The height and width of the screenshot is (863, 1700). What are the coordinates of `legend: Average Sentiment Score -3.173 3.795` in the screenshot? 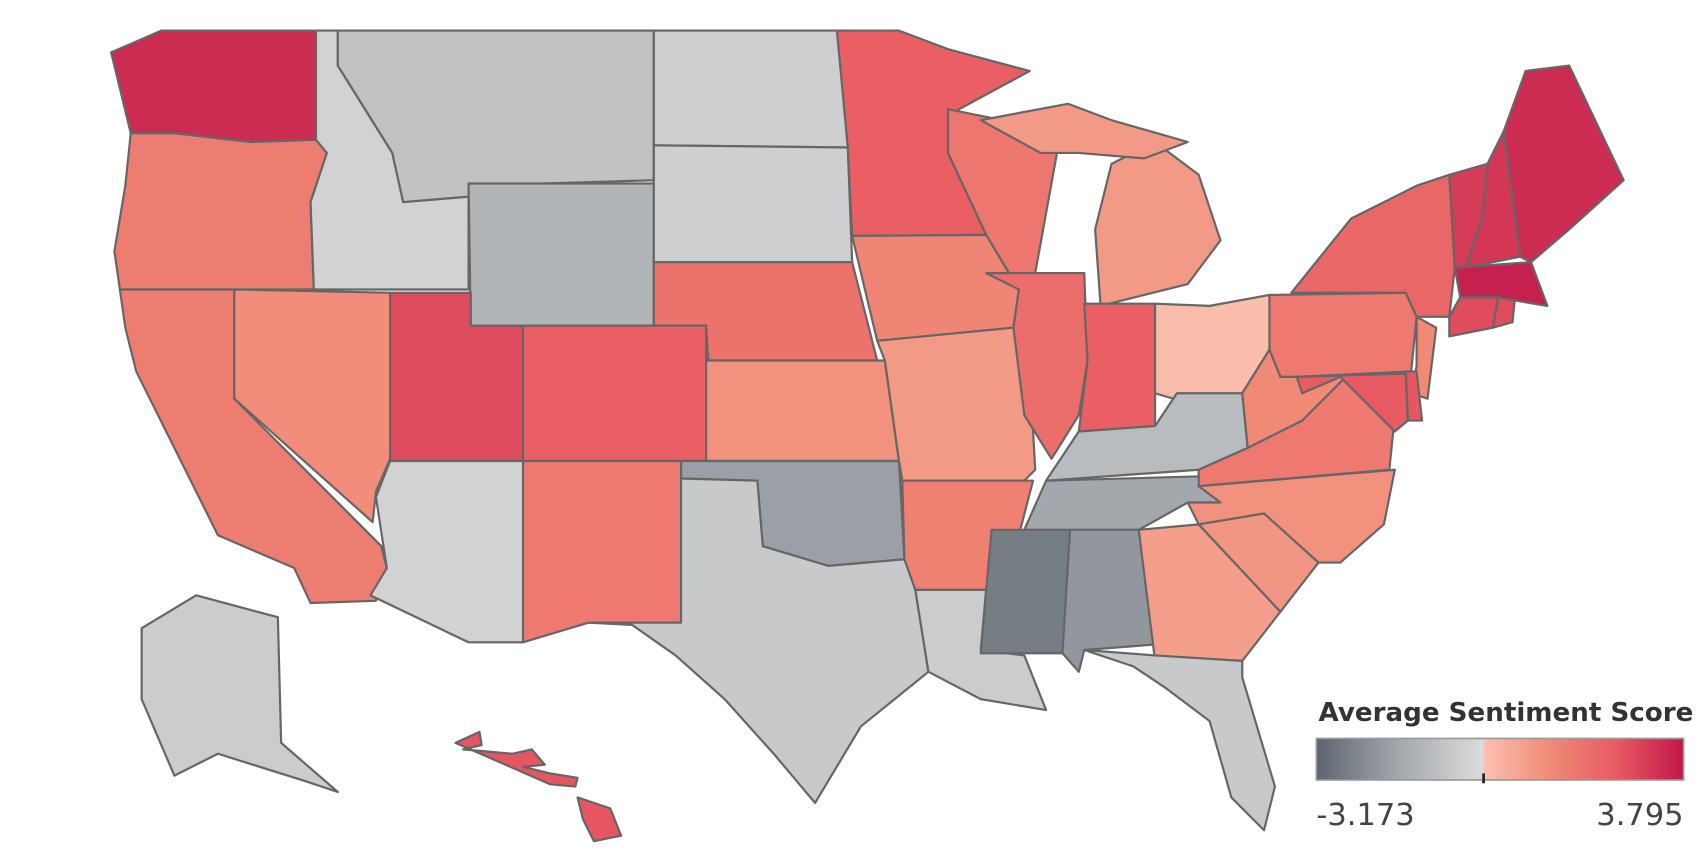 It's located at (1504, 765).